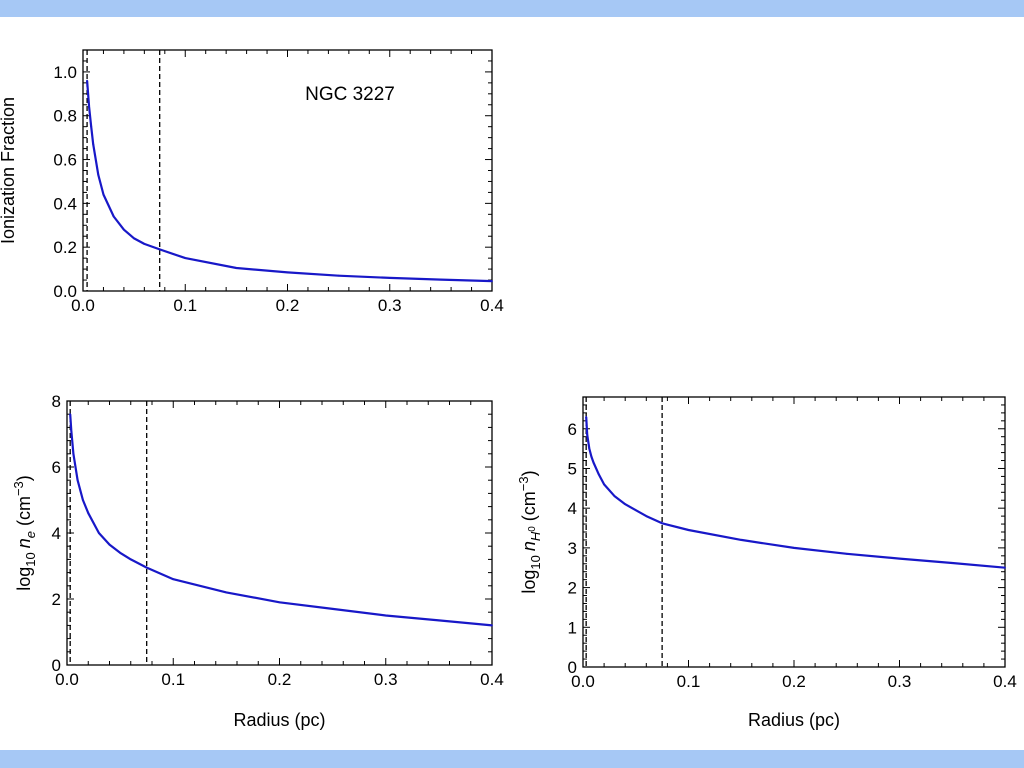  Describe the element at coordinates (572, 627) in the screenshot. I see `y-tick-label: 1` at that location.